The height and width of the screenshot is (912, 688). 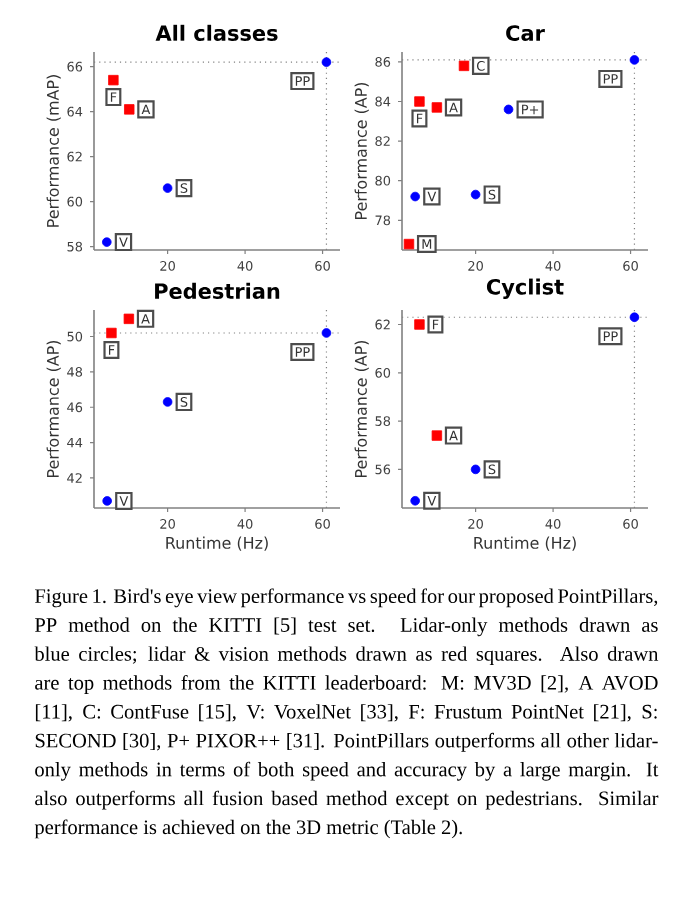 What do you see at coordinates (216, 32) in the screenshot?
I see `chart-title: All classes` at bounding box center [216, 32].